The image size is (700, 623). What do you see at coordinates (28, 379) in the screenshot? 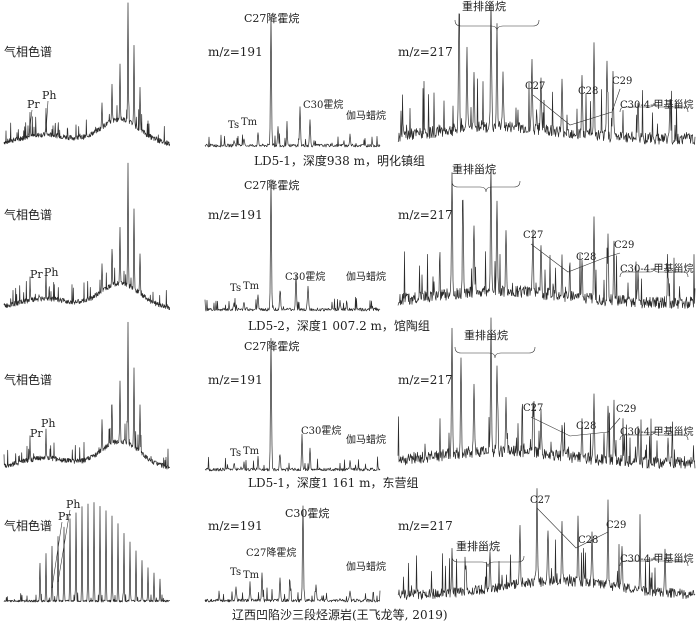
I see `gc-title-3: 气相色谱` at bounding box center [28, 379].